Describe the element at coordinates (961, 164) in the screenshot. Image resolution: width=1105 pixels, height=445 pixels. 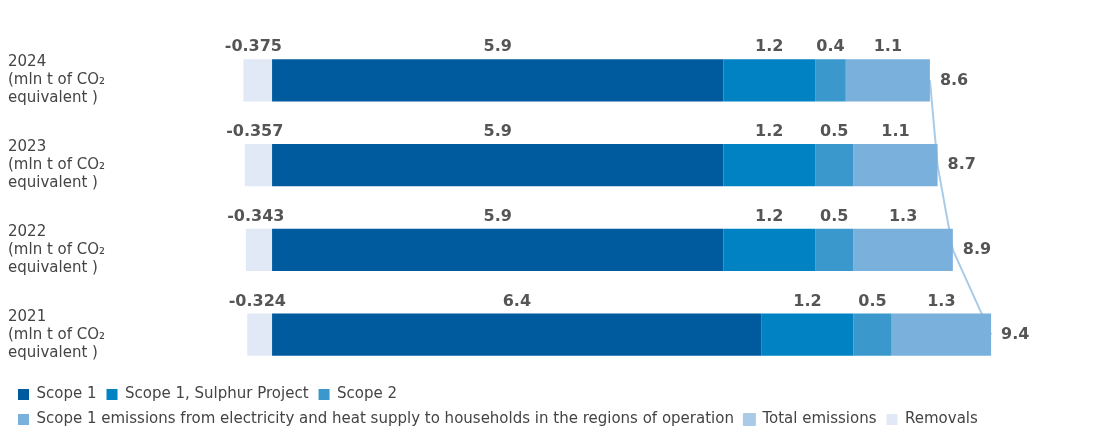
I see `data-label: 8.7` at that location.